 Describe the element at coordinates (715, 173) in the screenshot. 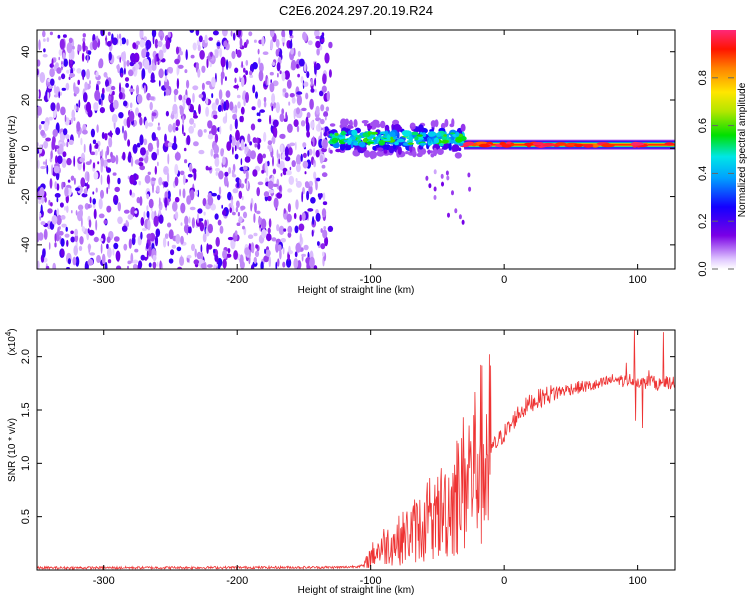

I see `colorbar-ticks: 0.0 0.2 0.4 0.6 0.8` at that location.